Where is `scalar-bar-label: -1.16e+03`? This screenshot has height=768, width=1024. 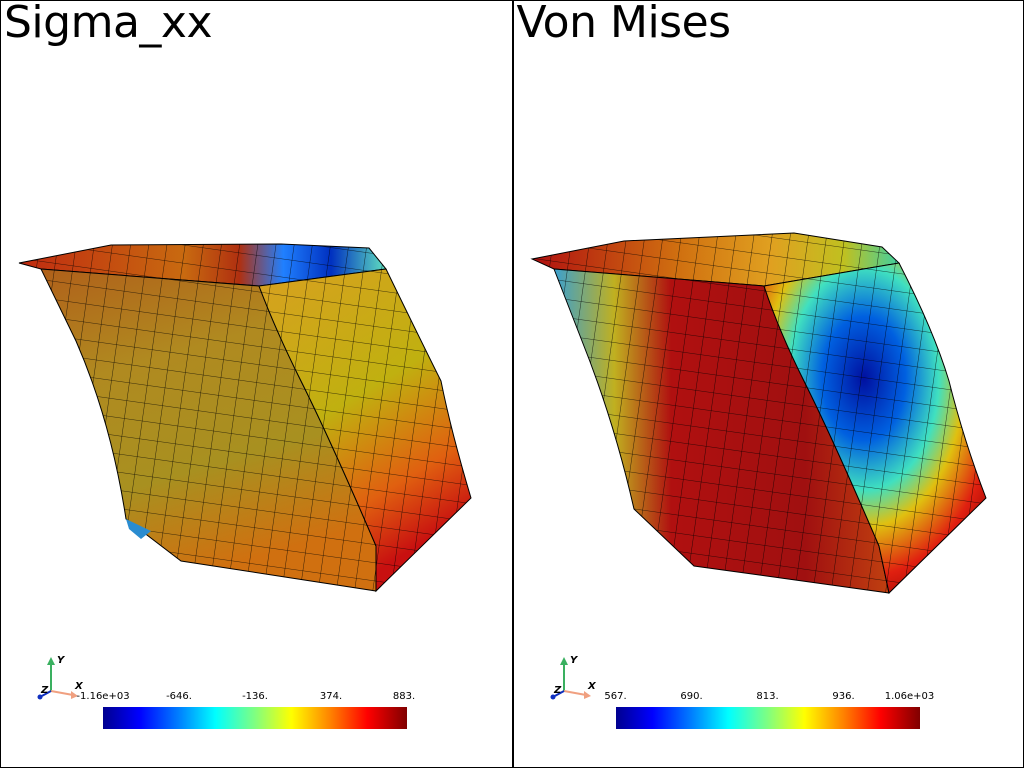
scalar-bar-label: -1.16e+03 is located at coordinates (103, 696).